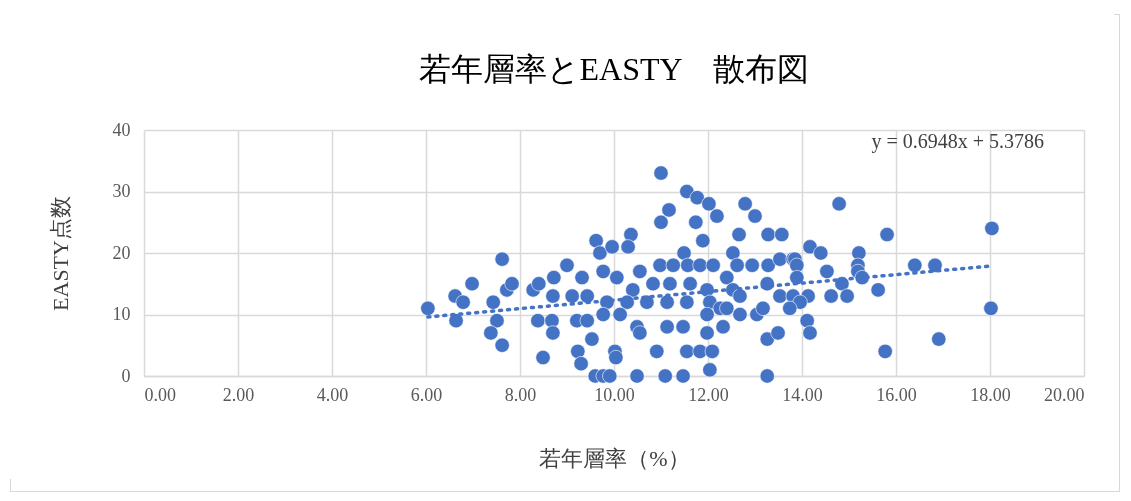 This screenshot has width=1131, height=501. I want to click on x-tick-label: 14.00, so click(802, 394).